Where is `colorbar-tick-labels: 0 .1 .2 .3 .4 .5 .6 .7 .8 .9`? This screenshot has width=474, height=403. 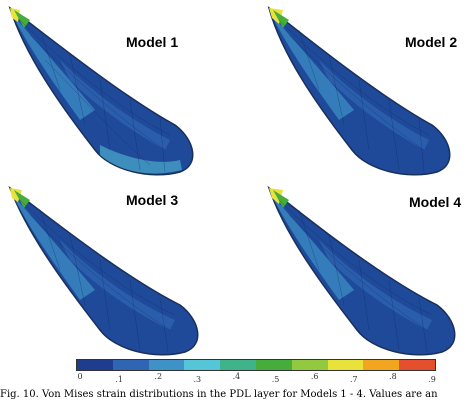 colorbar-tick-labels: 0 .1 .2 .3 .4 .5 .6 .7 .8 .9 is located at coordinates (237, 378).